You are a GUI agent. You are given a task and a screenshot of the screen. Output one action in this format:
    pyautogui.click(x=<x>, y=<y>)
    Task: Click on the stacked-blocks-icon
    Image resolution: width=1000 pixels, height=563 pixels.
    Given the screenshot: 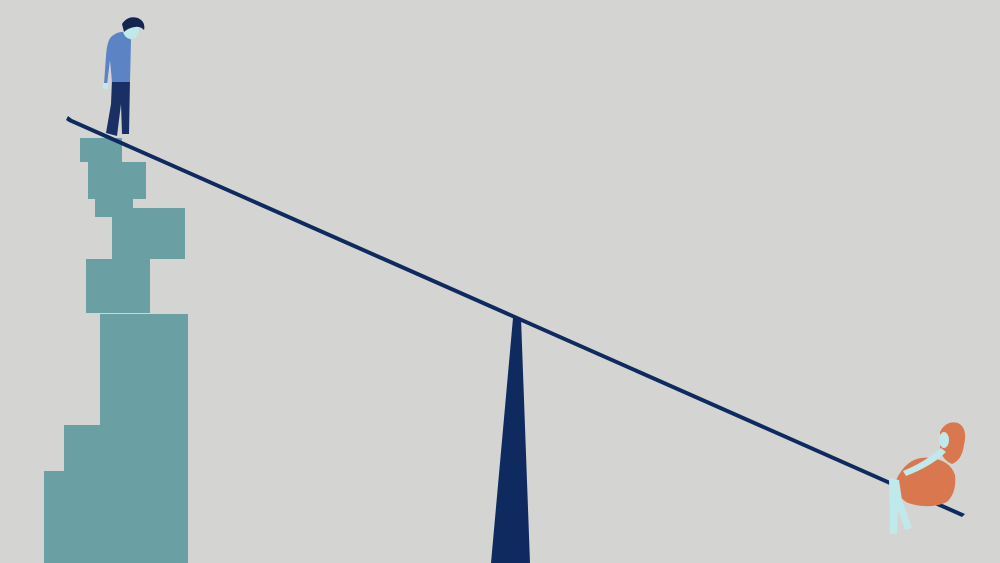 What is the action you would take?
    pyautogui.click(x=116, y=350)
    